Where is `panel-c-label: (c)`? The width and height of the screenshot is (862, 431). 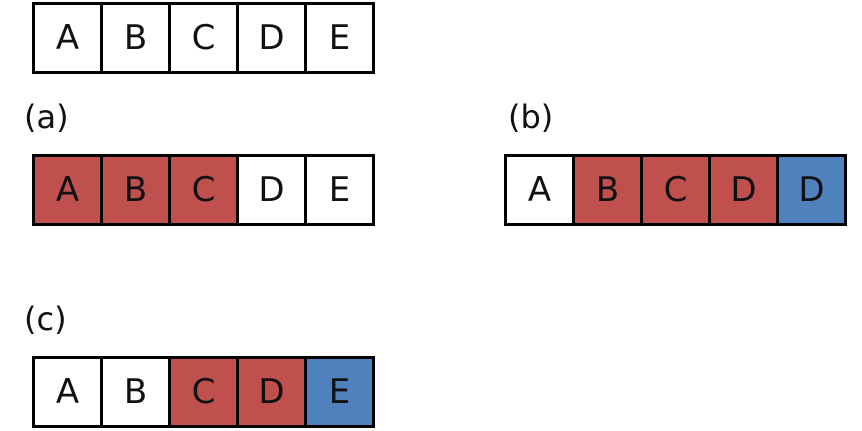
panel-c-label: (c) is located at coordinates (45, 319).